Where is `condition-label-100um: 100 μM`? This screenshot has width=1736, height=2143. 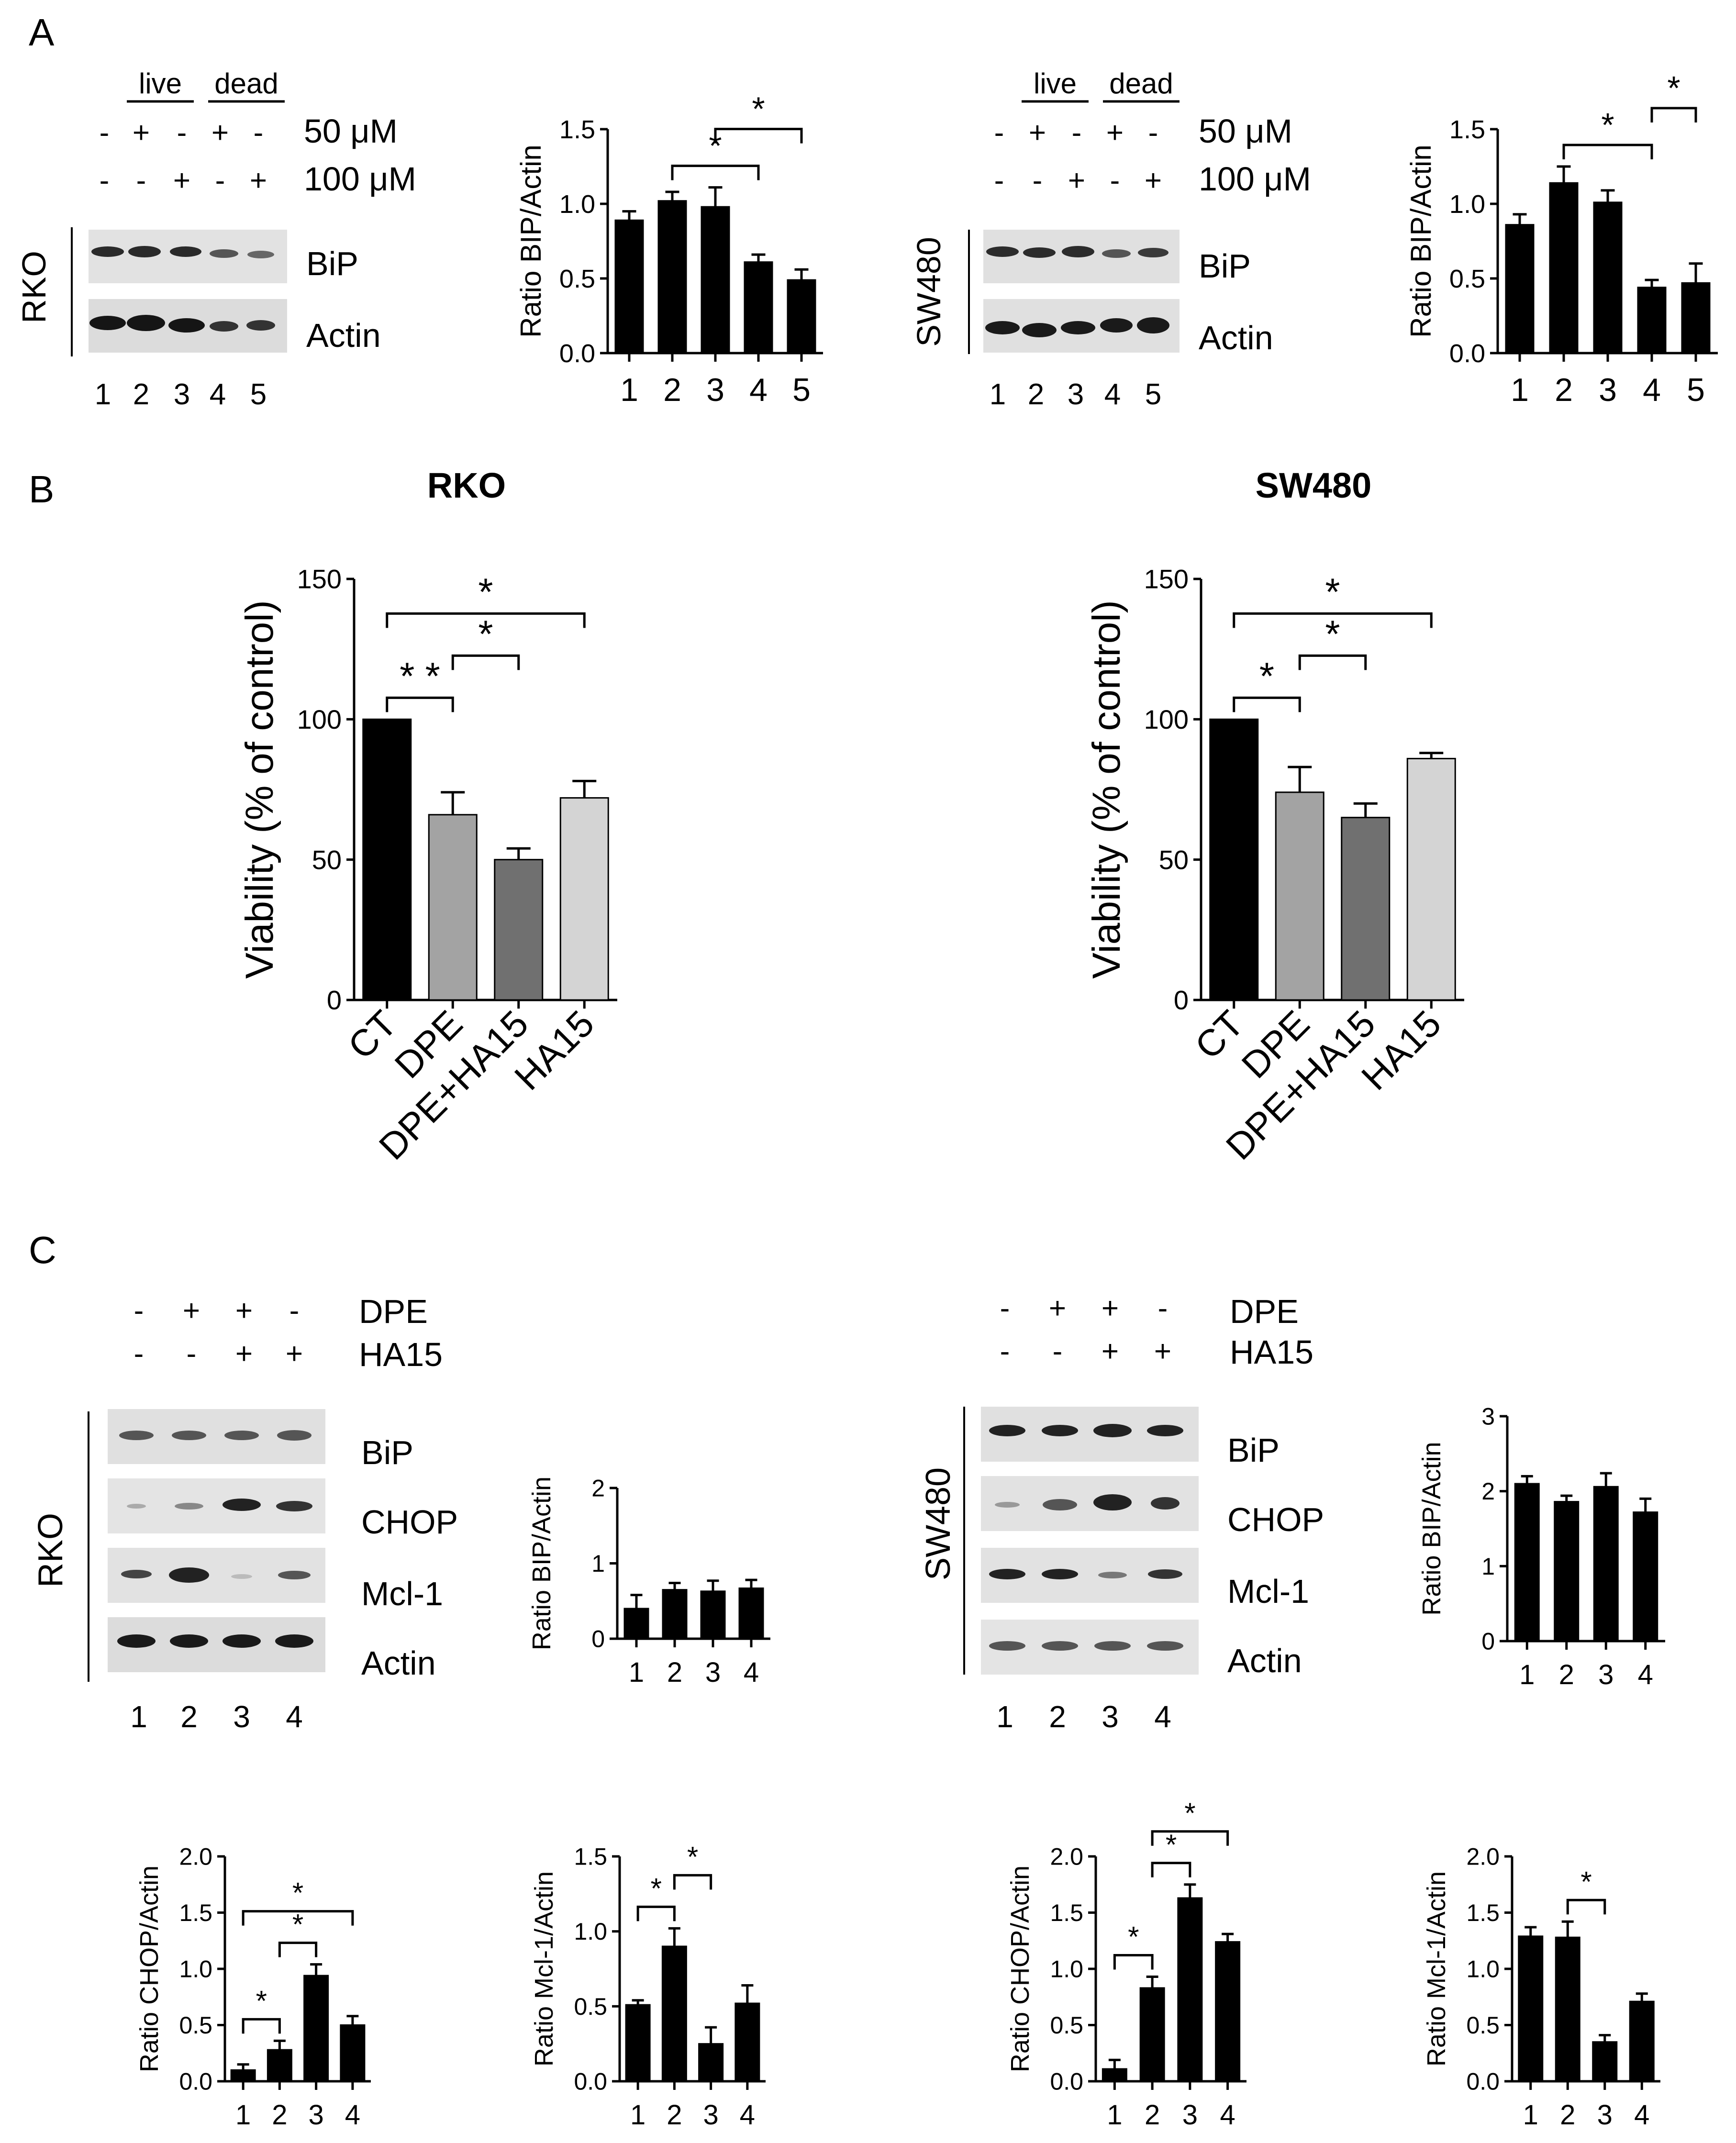 condition-label-100um: 100 μM is located at coordinates (360, 179).